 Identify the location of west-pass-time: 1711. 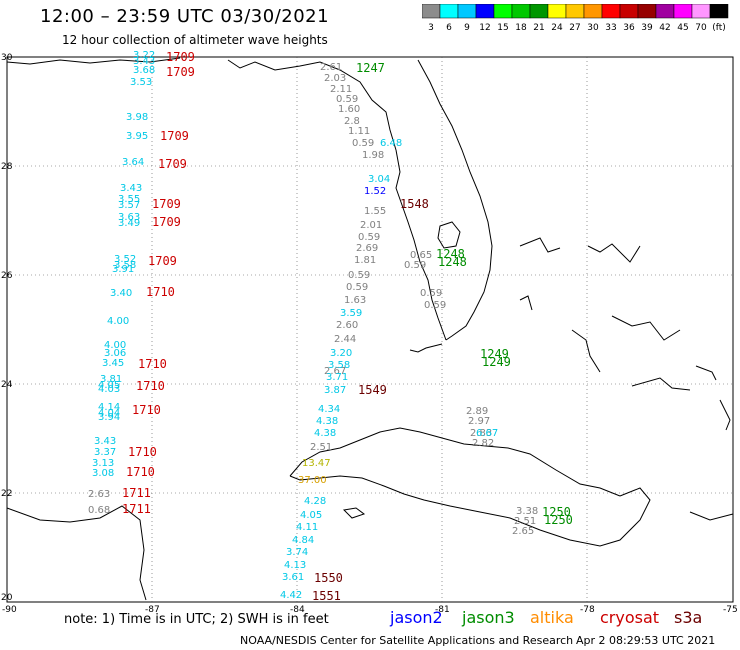
(136, 493).